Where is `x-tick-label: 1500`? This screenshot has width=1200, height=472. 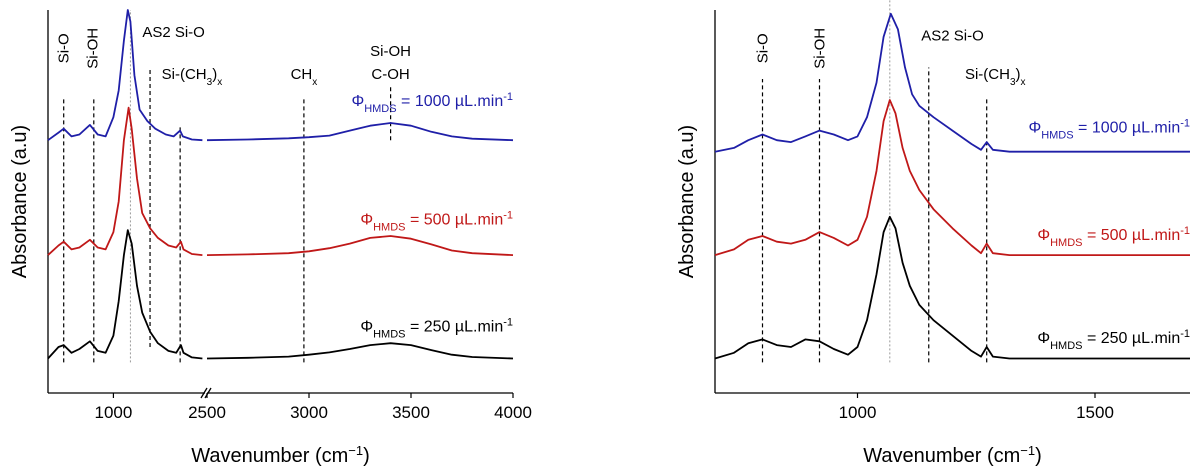 x-tick-label: 1500 is located at coordinates (1095, 412).